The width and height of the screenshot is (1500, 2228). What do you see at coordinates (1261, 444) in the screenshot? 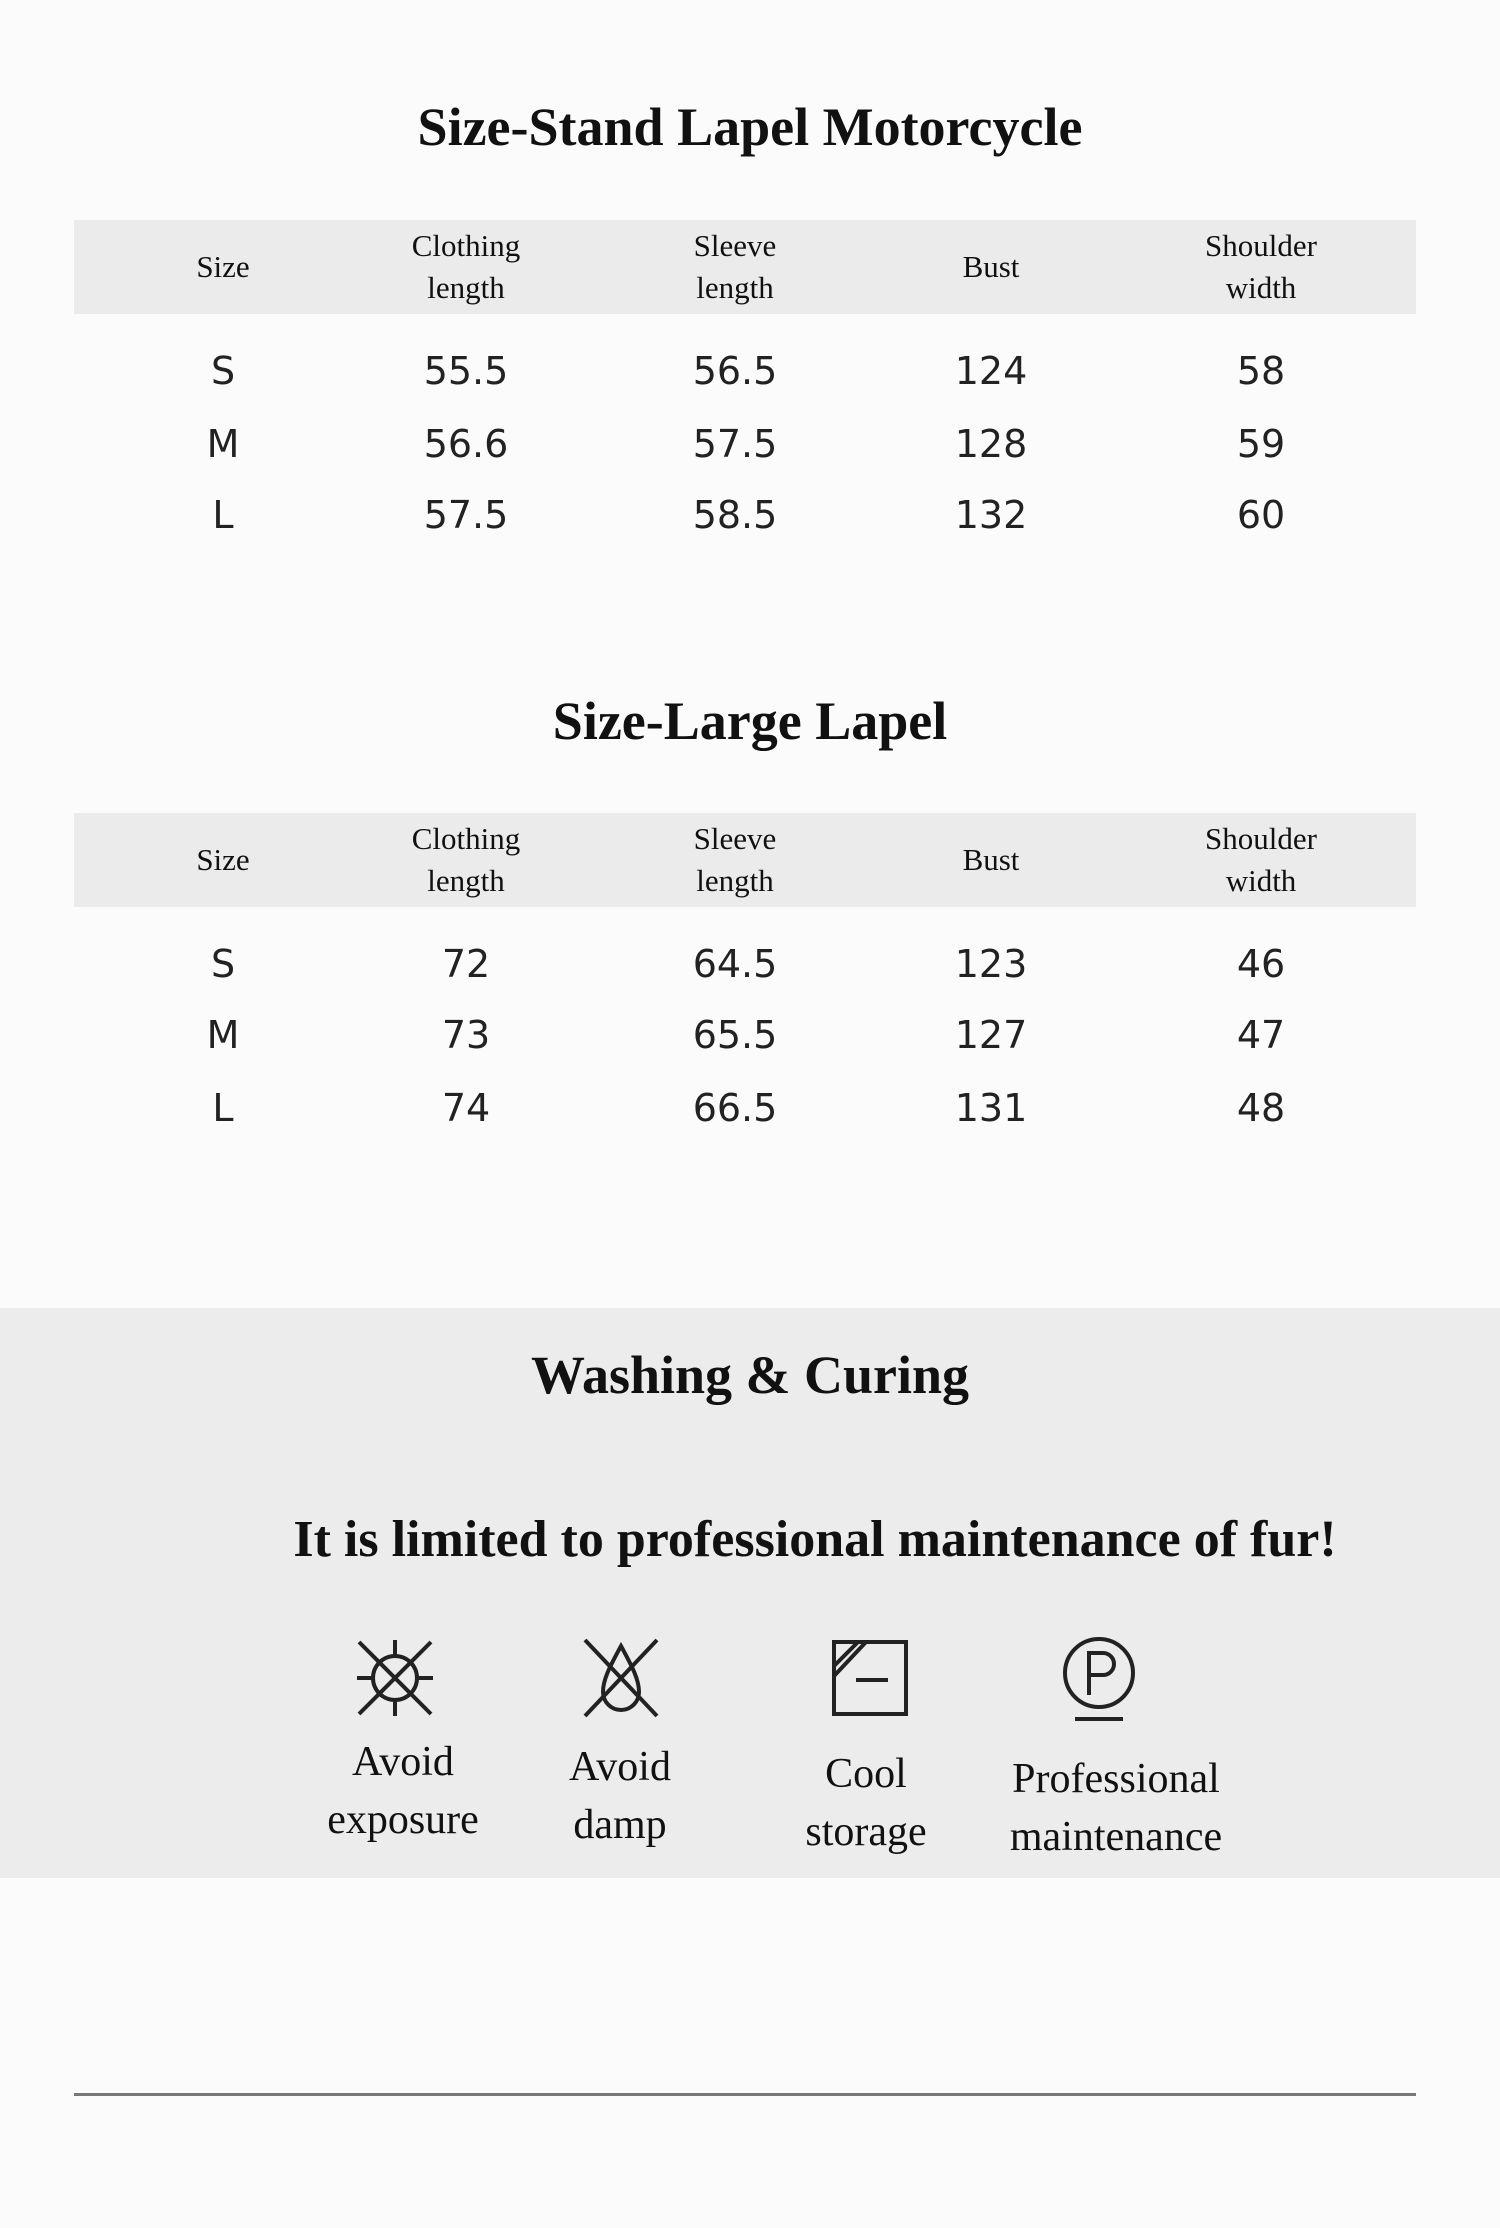
I see `table-cell: 59` at bounding box center [1261, 444].